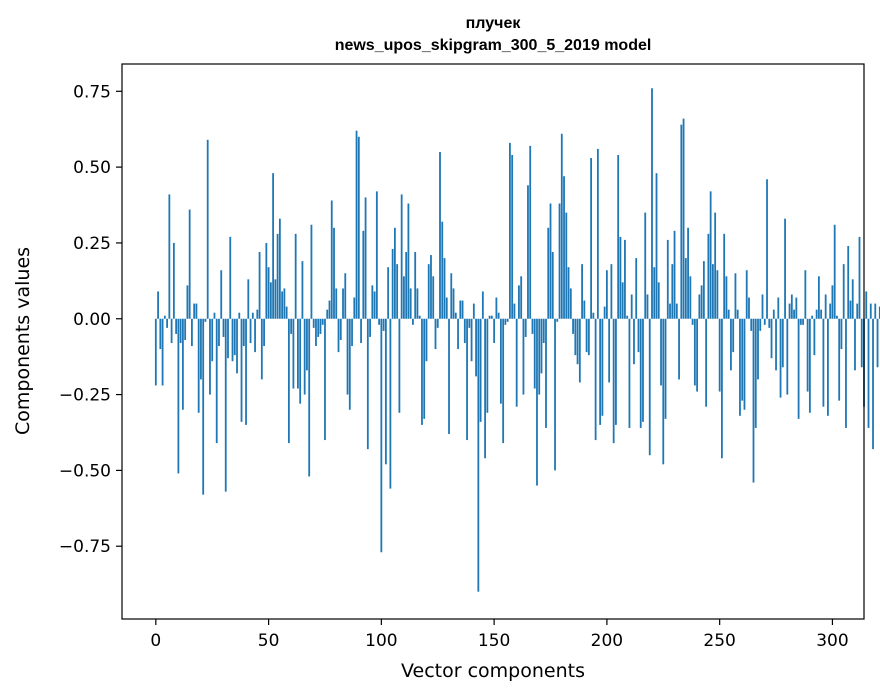 The image size is (880, 696). What do you see at coordinates (493, 671) in the screenshot?
I see `x-axis-label: Vector components` at bounding box center [493, 671].